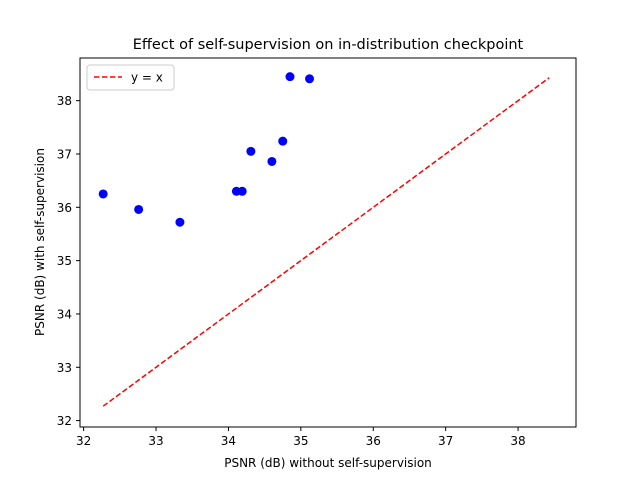  I want to click on x-tick-label: 36, so click(373, 441).